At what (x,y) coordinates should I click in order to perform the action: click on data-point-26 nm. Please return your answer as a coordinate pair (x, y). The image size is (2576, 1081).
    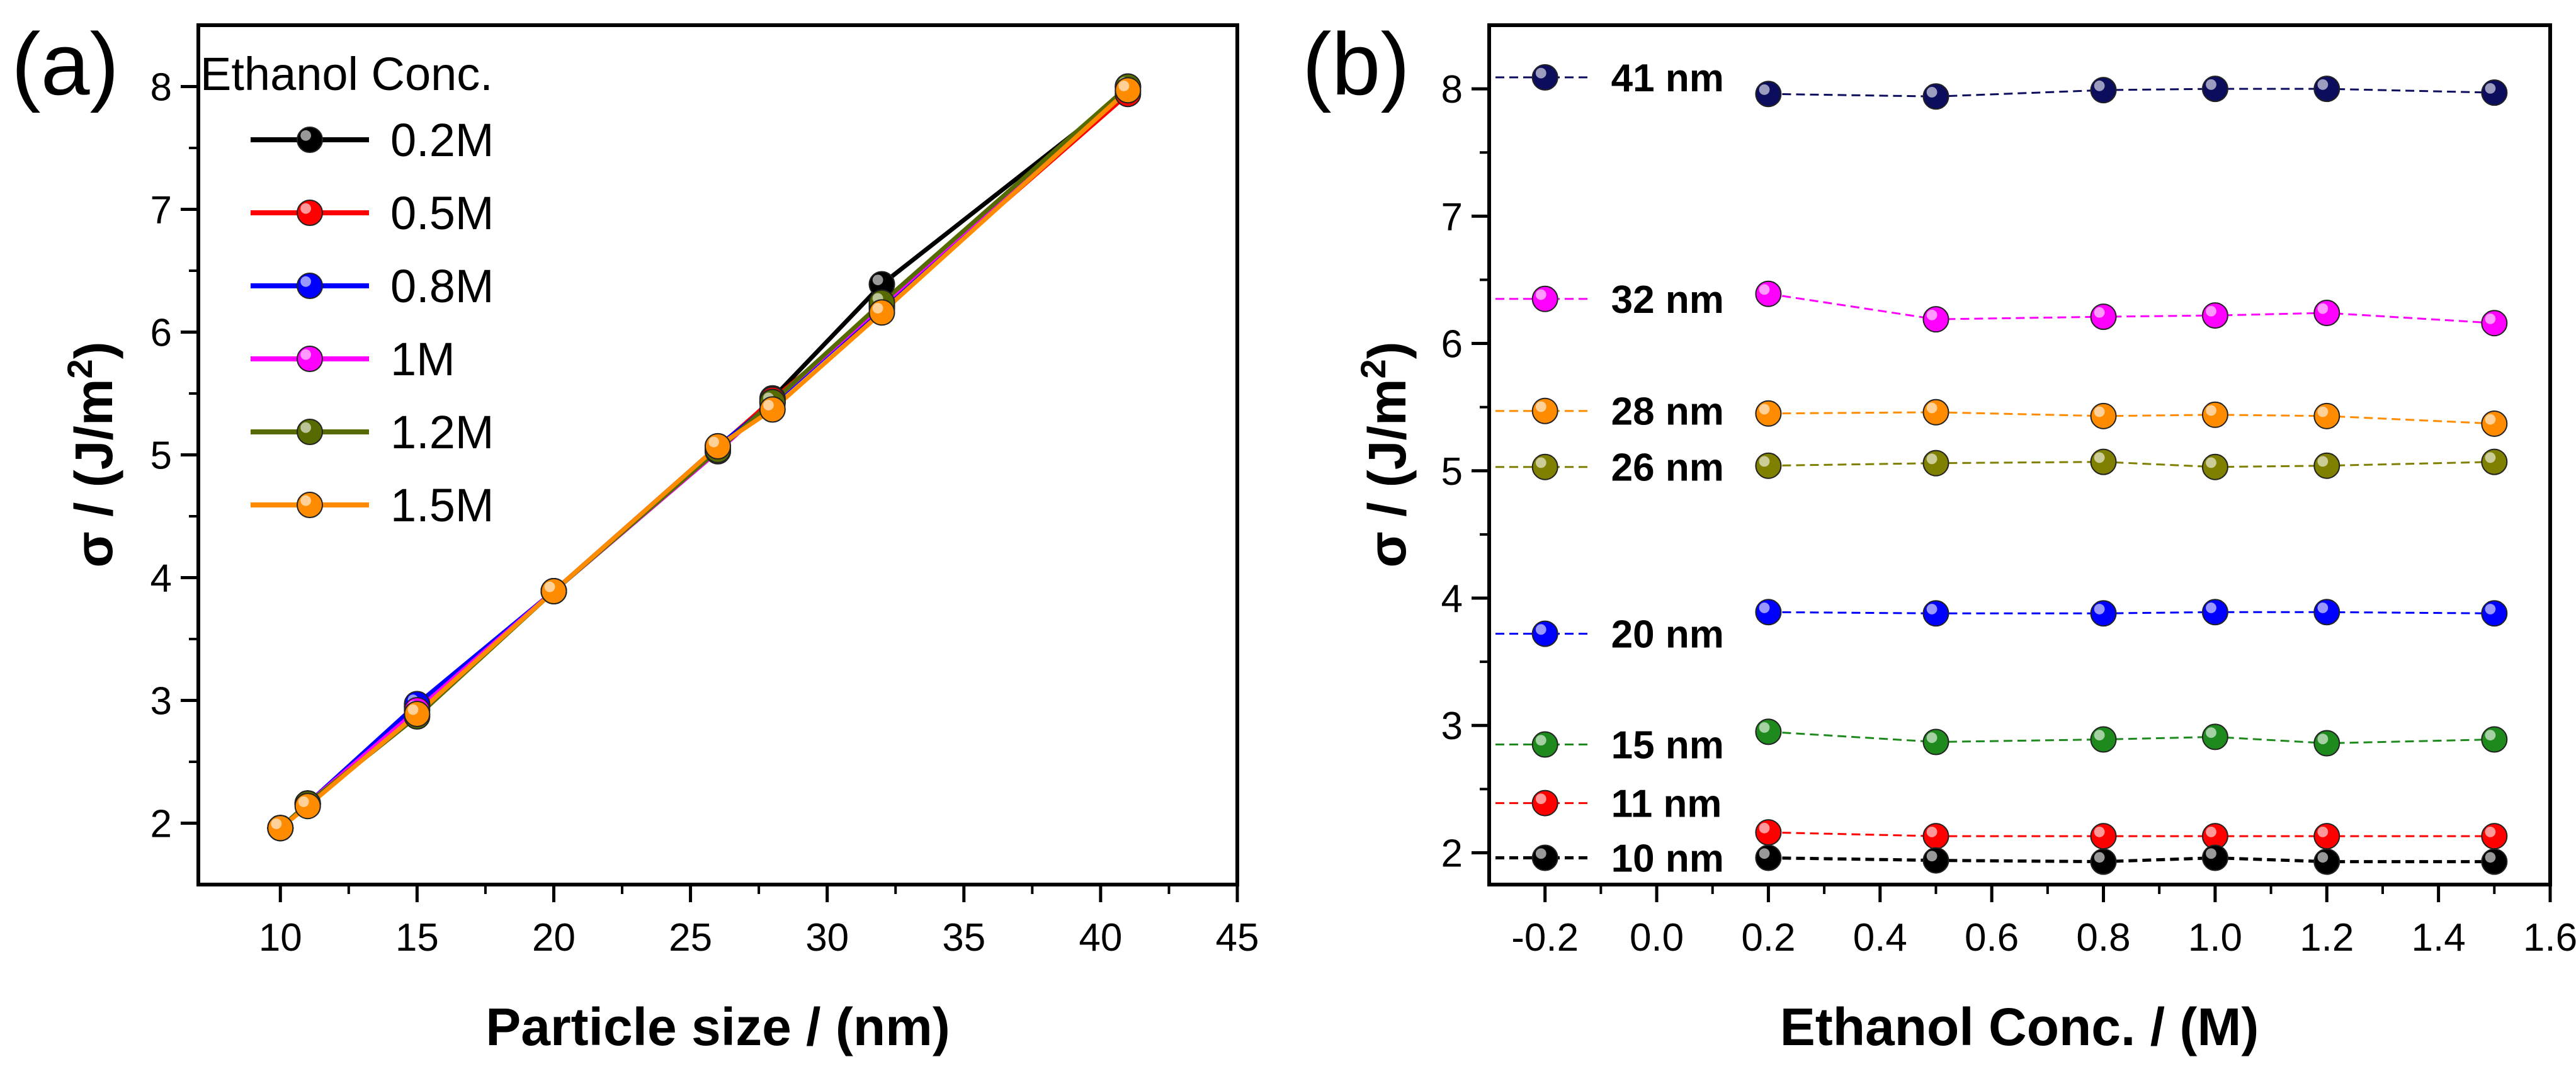
    Looking at the image, I should click on (2494, 461).